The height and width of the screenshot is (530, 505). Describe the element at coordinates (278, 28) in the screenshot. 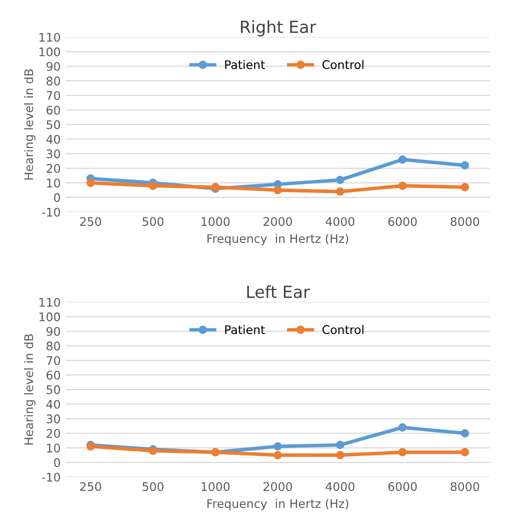

I see `chart-title: Right Ear` at that location.